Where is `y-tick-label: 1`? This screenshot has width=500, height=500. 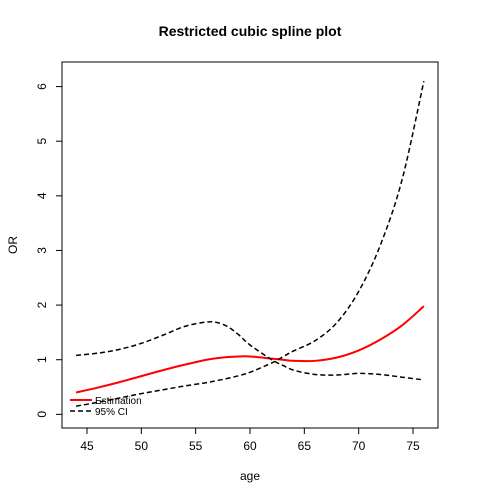 y-tick-label: 1 is located at coordinates (42, 359).